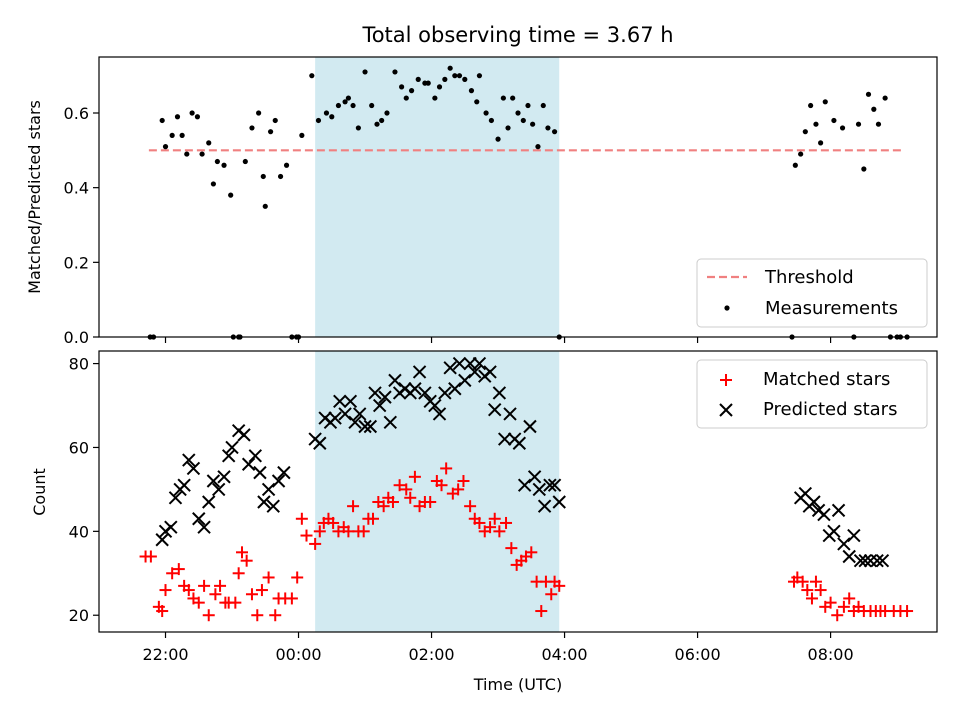 The image size is (960, 720). Describe the element at coordinates (76, 113) in the screenshot. I see `top-y-tick-label: 0.6` at that location.